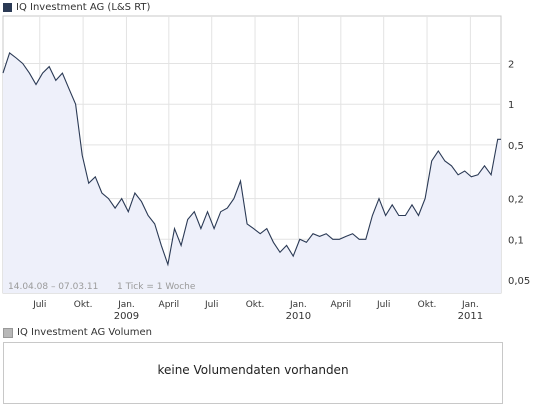 The image size is (545, 410). What do you see at coordinates (516, 240) in the screenshot?
I see `y-tick-label: 0,1` at bounding box center [516, 240].